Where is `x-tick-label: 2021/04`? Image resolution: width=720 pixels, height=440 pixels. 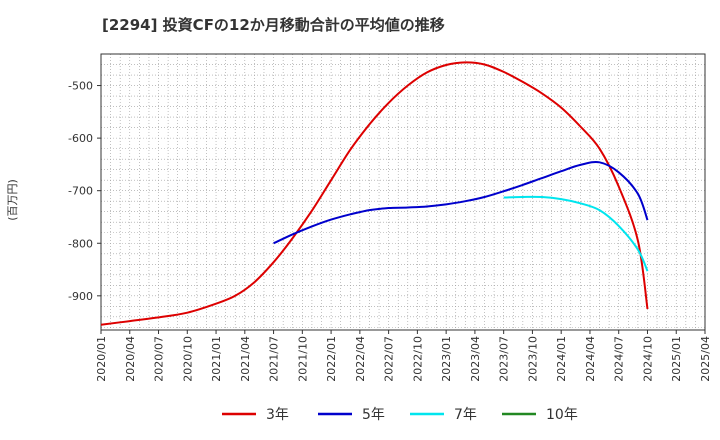 x-tick-label: 2021/04 is located at coordinates (245, 359).